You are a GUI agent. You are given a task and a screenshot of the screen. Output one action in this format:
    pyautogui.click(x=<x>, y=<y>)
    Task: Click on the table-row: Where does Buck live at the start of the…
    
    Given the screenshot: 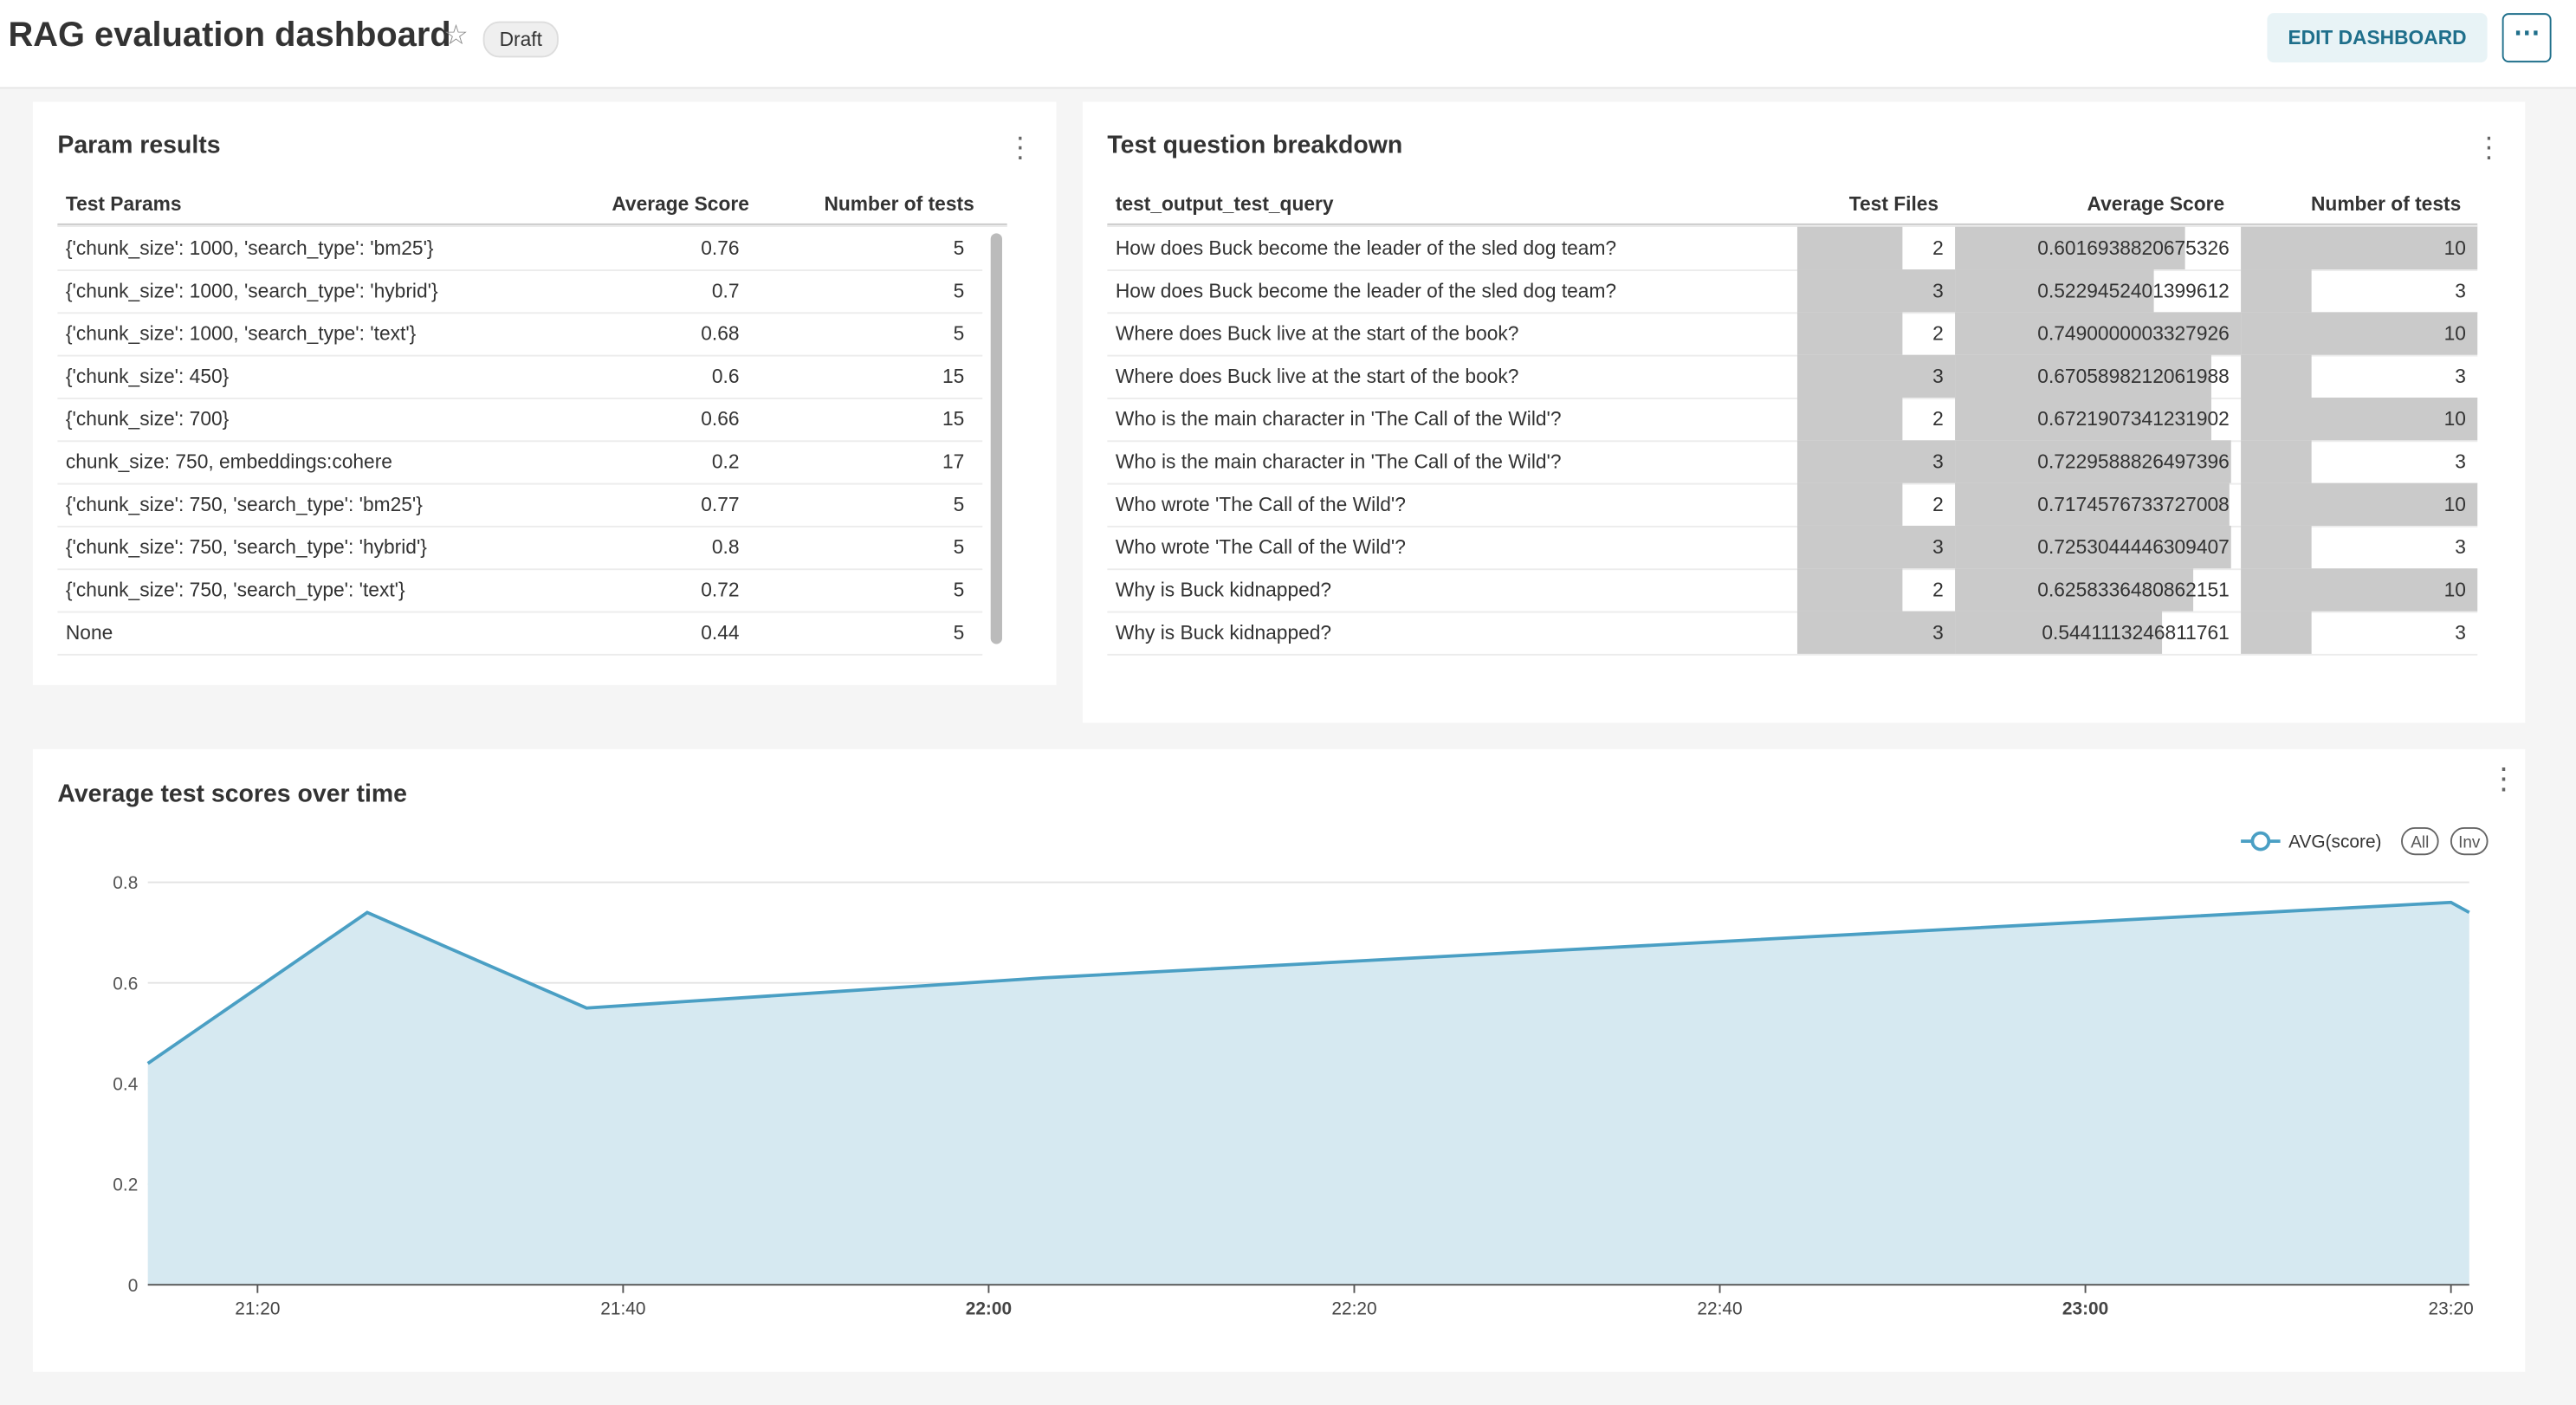 What is the action you would take?
    pyautogui.click(x=1792, y=376)
    